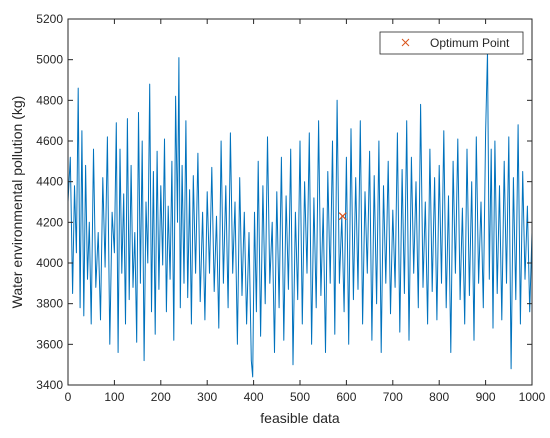 This screenshot has width=550, height=438. What do you see at coordinates (49, 344) in the screenshot?
I see `y-tick-label: 3600` at bounding box center [49, 344].